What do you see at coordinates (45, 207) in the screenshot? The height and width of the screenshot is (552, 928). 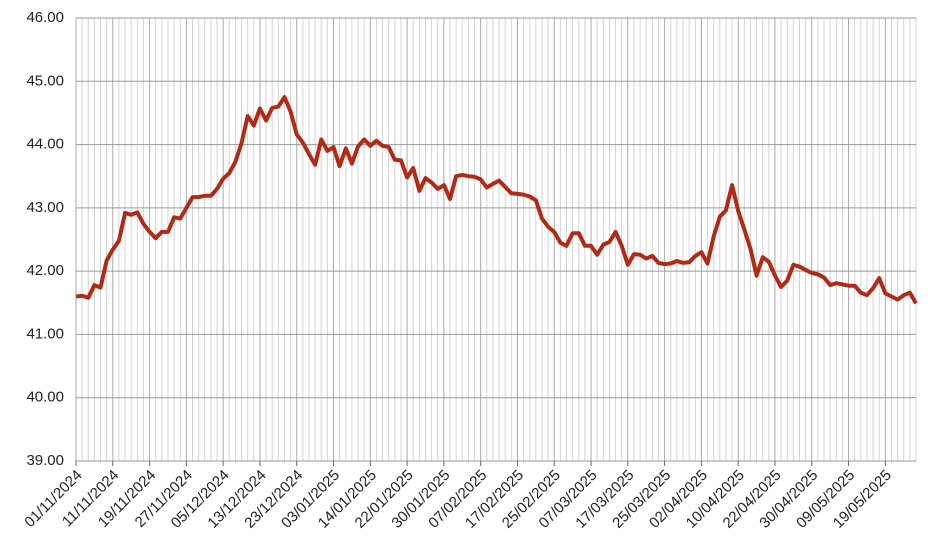 I see `y-tick-label: 43.00` at bounding box center [45, 207].